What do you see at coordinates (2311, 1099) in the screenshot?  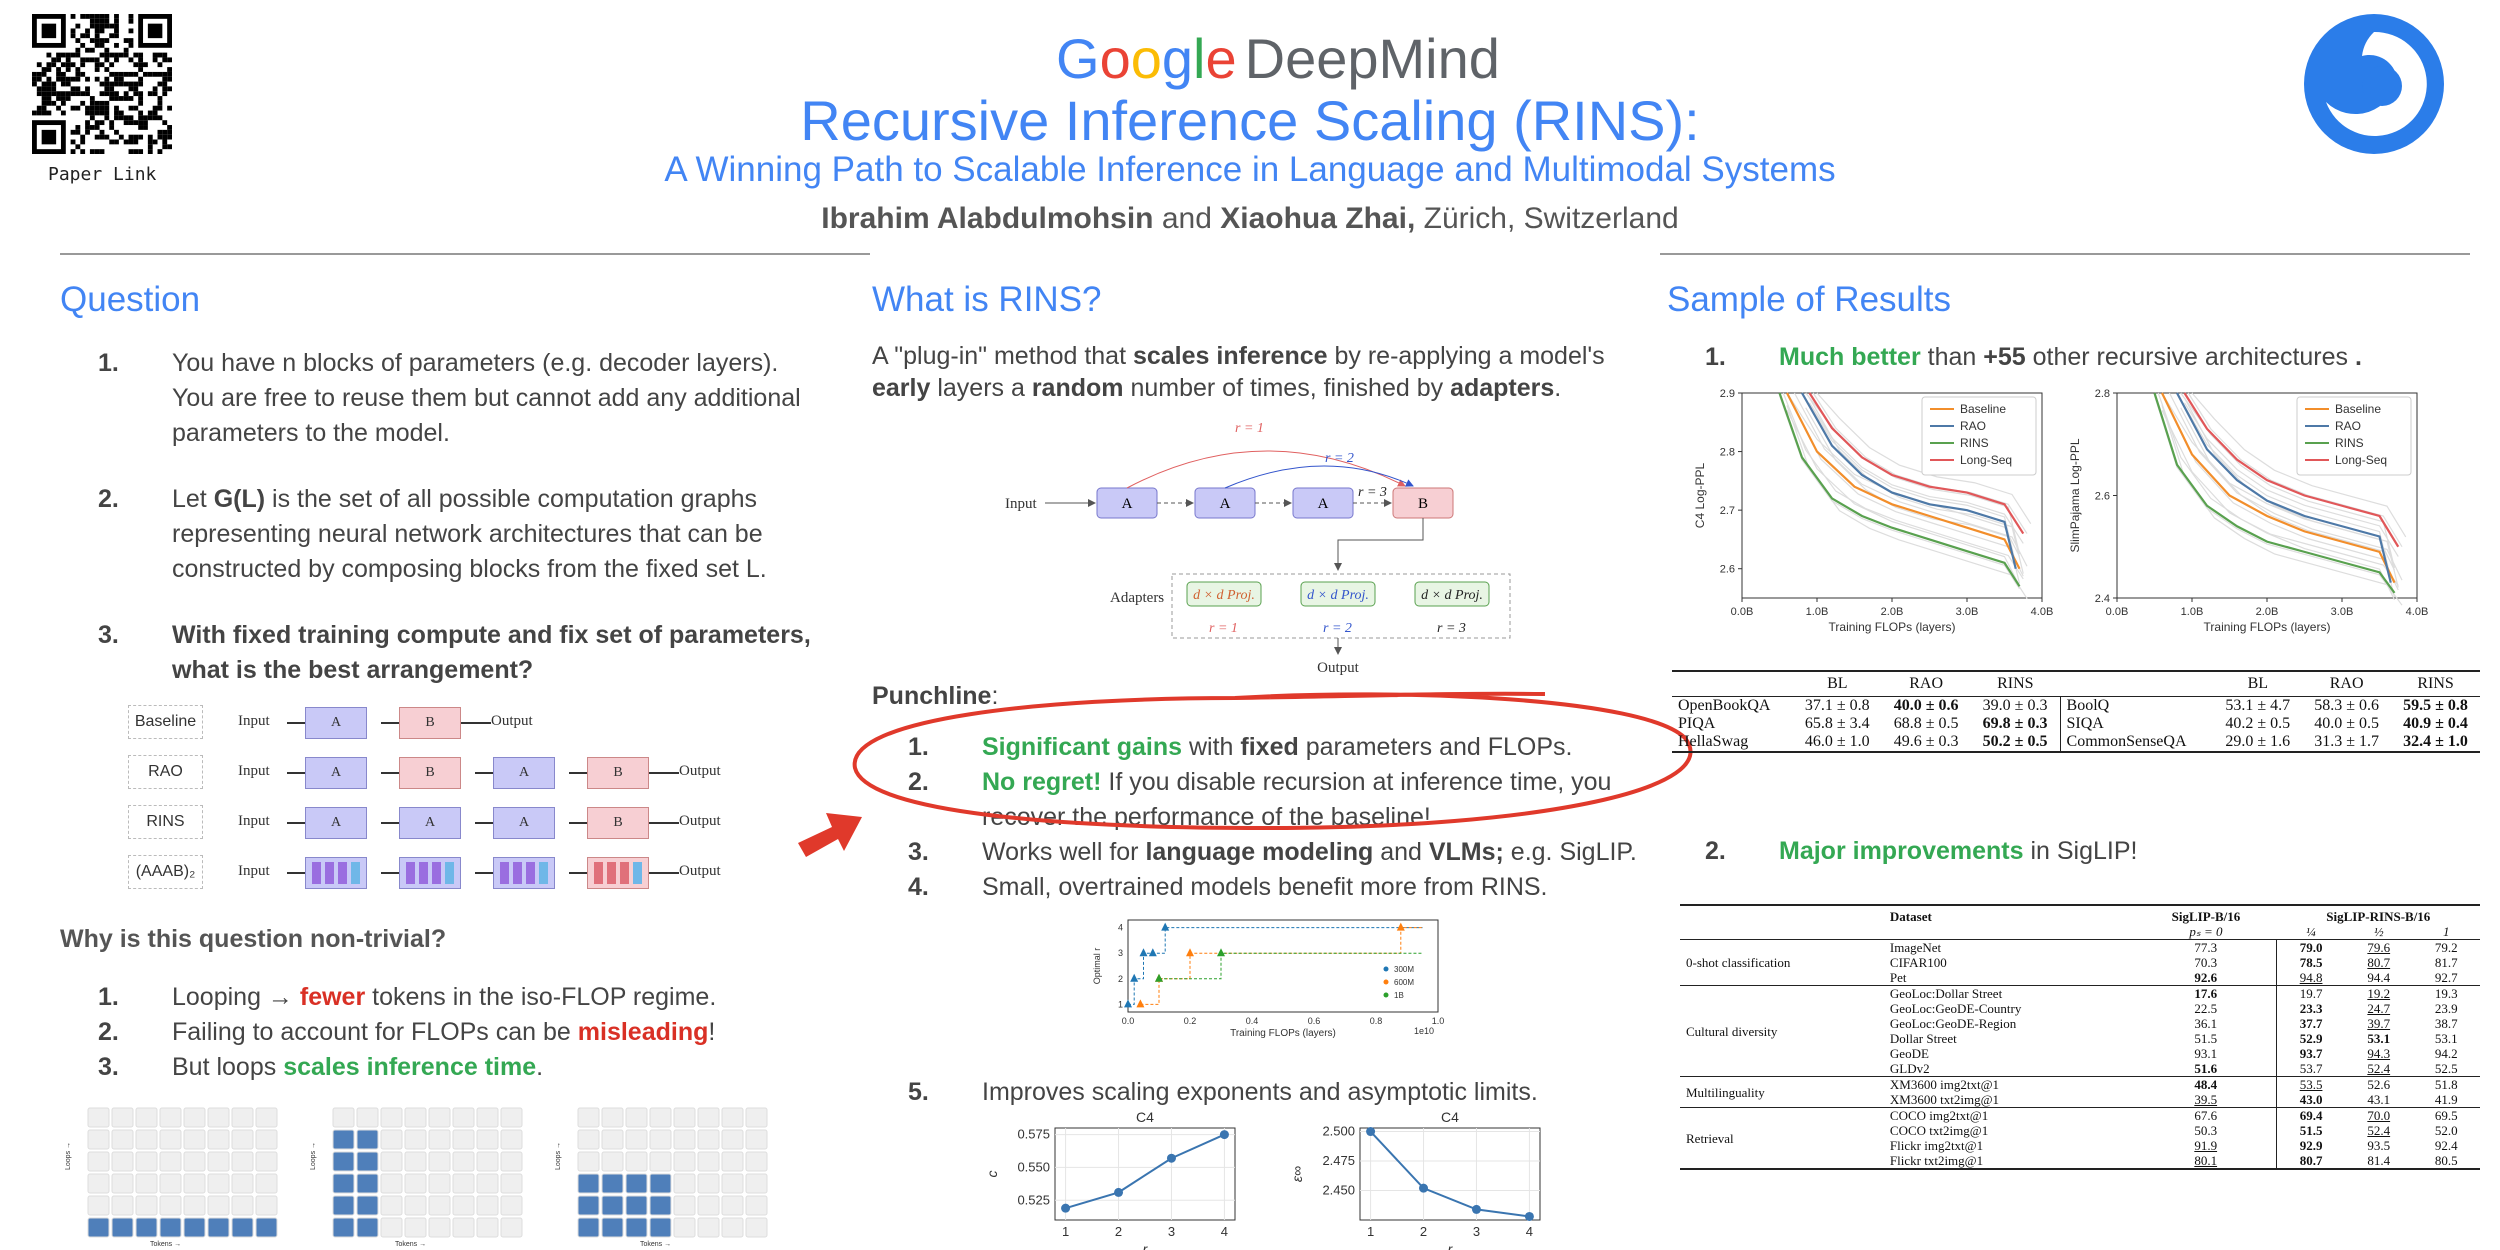 I see `table-cell: 43.0` at bounding box center [2311, 1099].